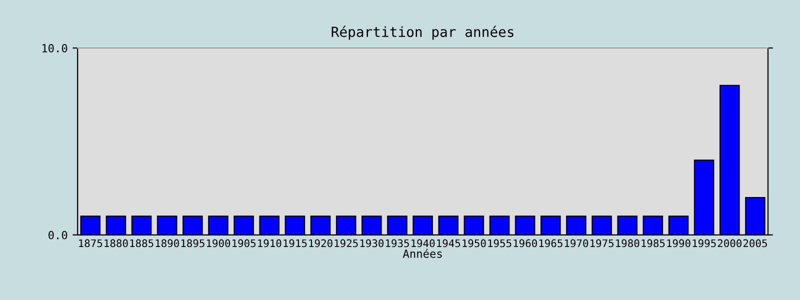  What do you see at coordinates (500, 243) in the screenshot?
I see `x-tick-label: 1955` at bounding box center [500, 243].